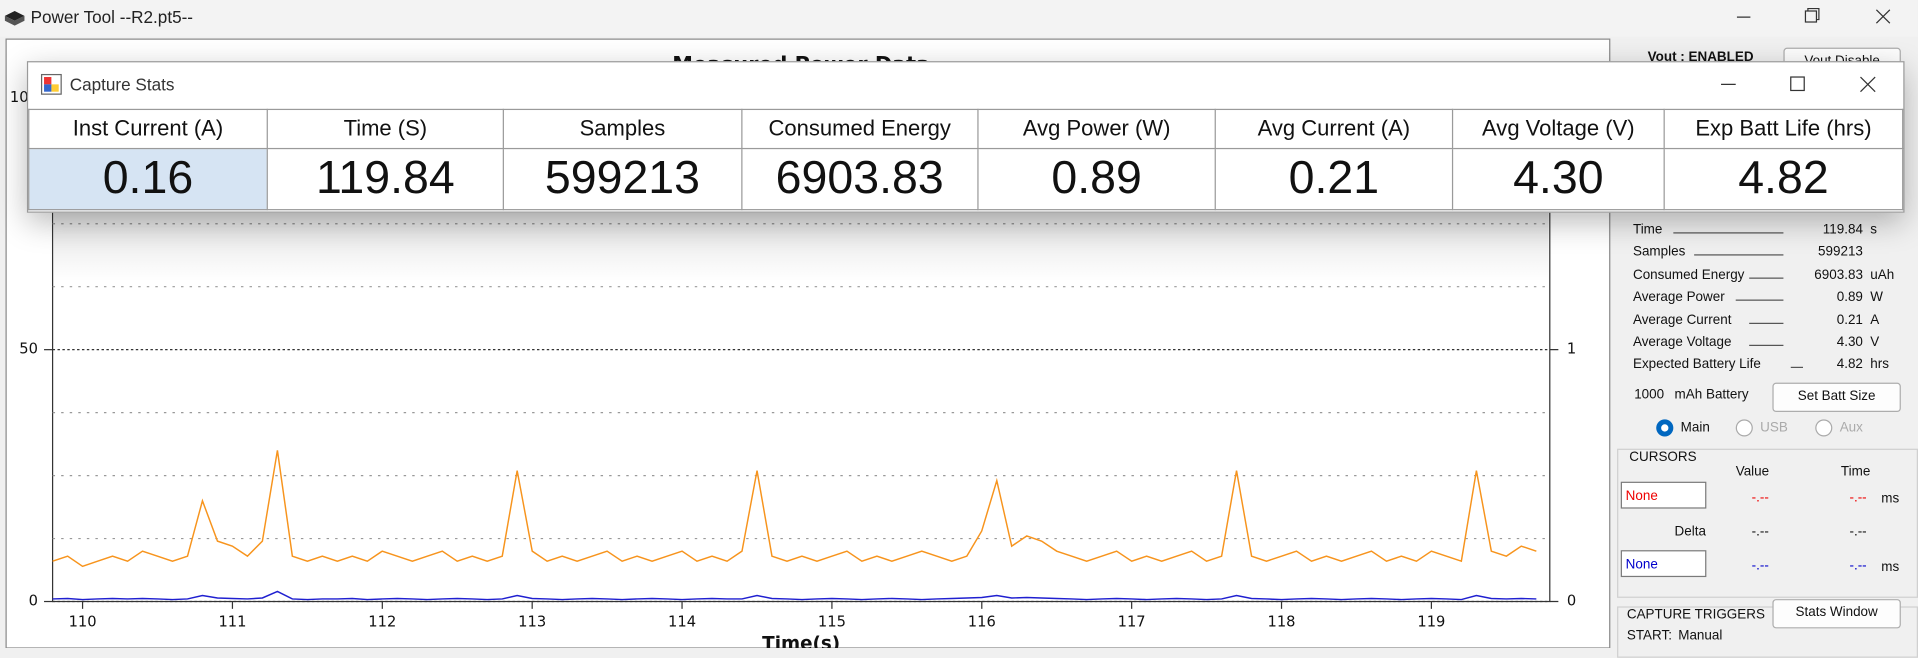  I want to click on stat-unit: W, so click(1876, 297).